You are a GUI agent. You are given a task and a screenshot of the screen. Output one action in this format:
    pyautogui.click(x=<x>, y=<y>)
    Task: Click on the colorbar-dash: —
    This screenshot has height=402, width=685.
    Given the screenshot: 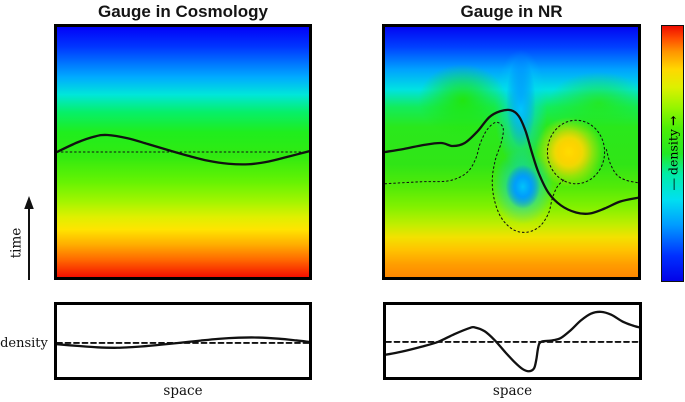 What is the action you would take?
    pyautogui.click(x=672, y=184)
    